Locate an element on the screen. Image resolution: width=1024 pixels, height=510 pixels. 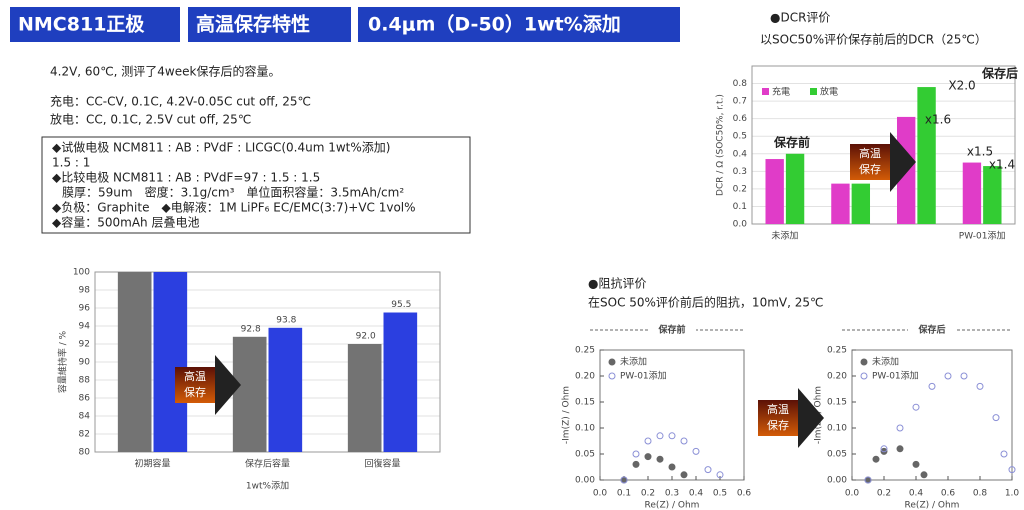
value-label: 93.8 is located at coordinates (286, 320).